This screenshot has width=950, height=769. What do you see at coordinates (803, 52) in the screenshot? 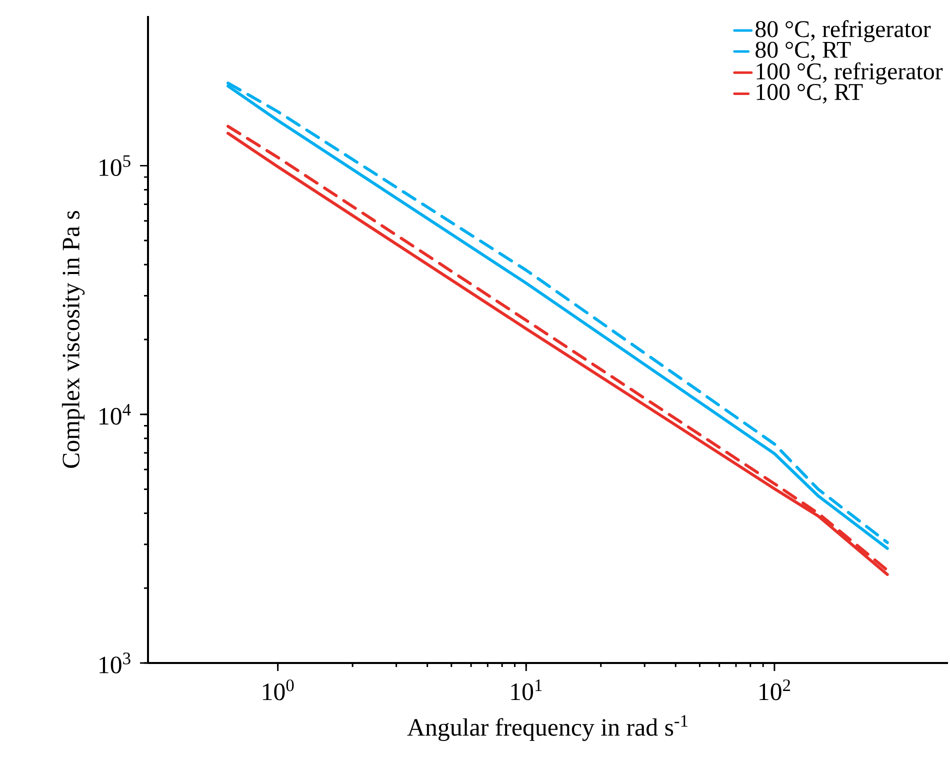
I see `legend-label: 80 °C, RT` at bounding box center [803, 52].